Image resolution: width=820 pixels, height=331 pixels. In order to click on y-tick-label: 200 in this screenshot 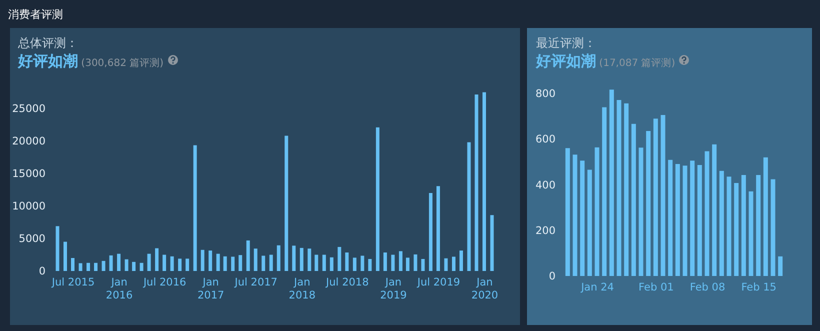, I will do `click(545, 230)`.